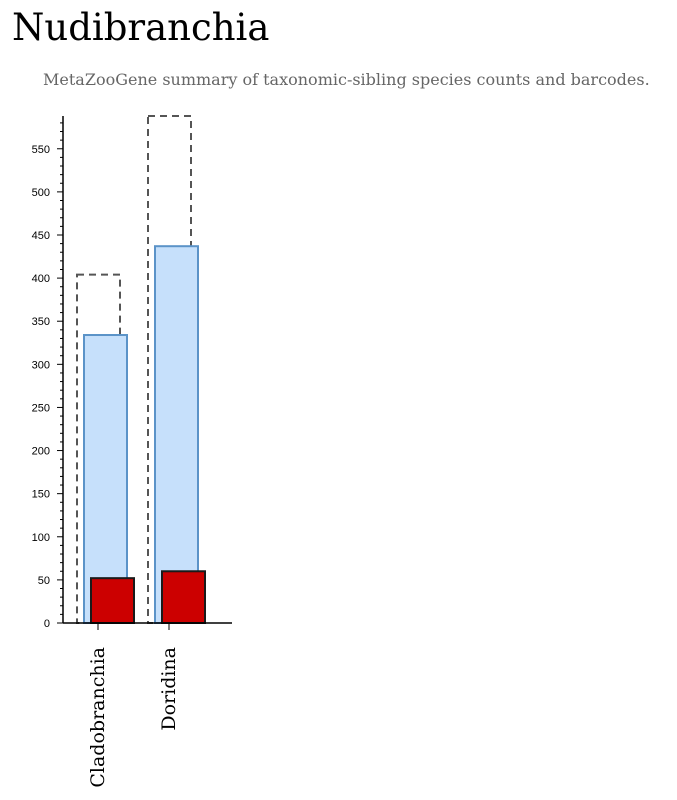  What do you see at coordinates (133, 705) in the screenshot?
I see `x-categories: Cladobranchia Doridina` at bounding box center [133, 705].